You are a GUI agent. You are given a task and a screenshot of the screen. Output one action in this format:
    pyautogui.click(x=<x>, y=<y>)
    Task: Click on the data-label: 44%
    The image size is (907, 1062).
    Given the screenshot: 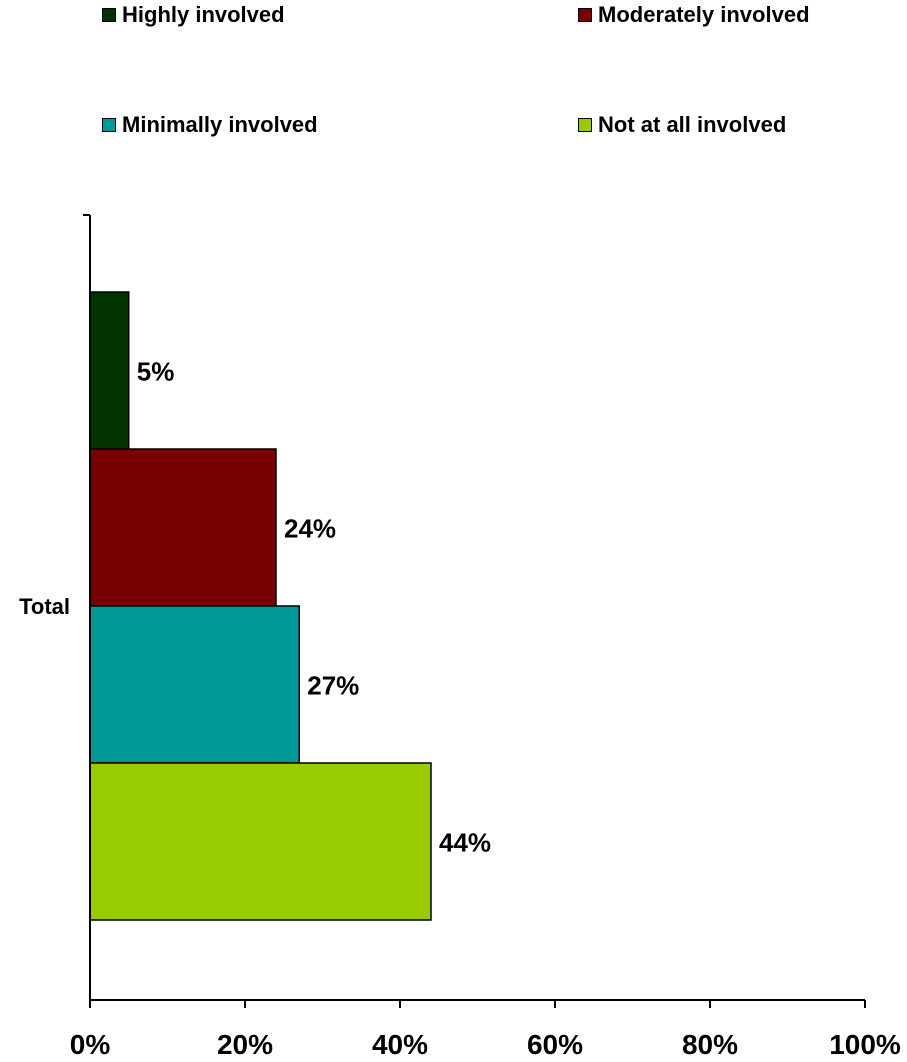 What is the action you would take?
    pyautogui.click(x=465, y=843)
    